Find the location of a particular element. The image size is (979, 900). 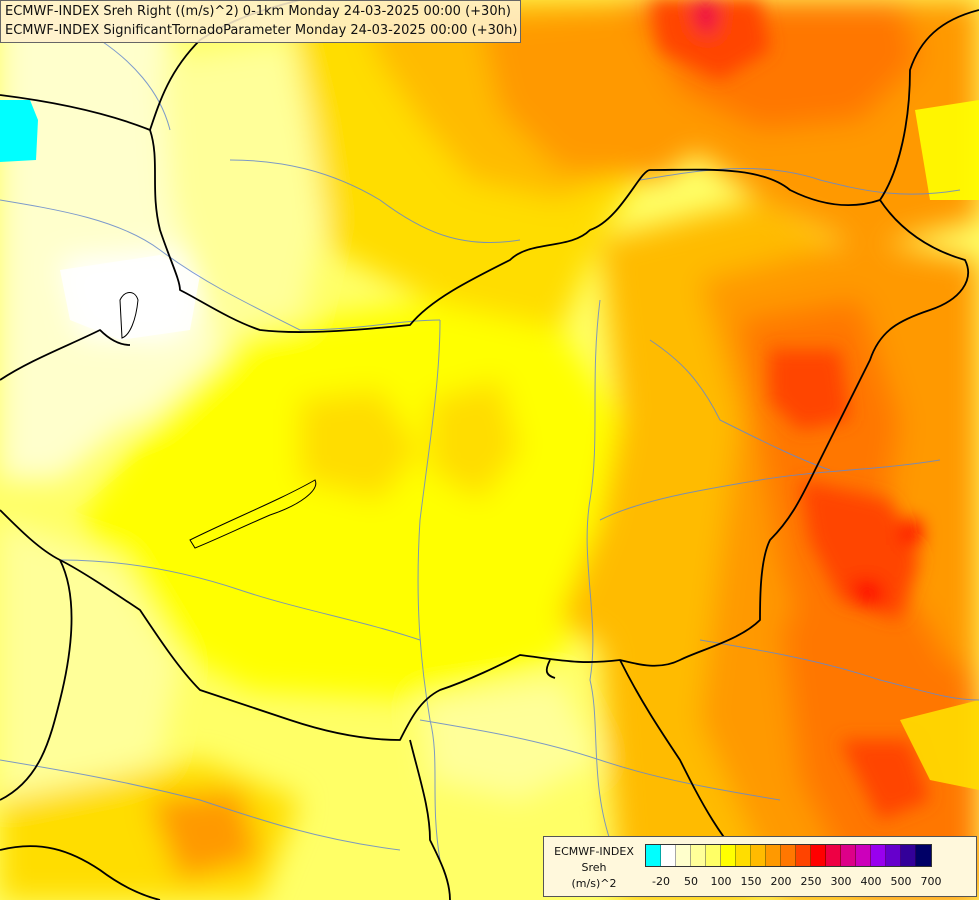

contour-light-south is located at coordinates (510, 740).